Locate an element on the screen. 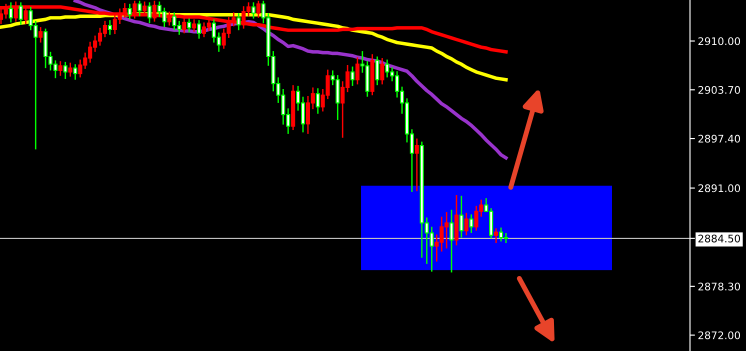 Image resolution: width=746 pixels, height=351 pixels. y-tick-label: 2897.40 is located at coordinates (719, 138).